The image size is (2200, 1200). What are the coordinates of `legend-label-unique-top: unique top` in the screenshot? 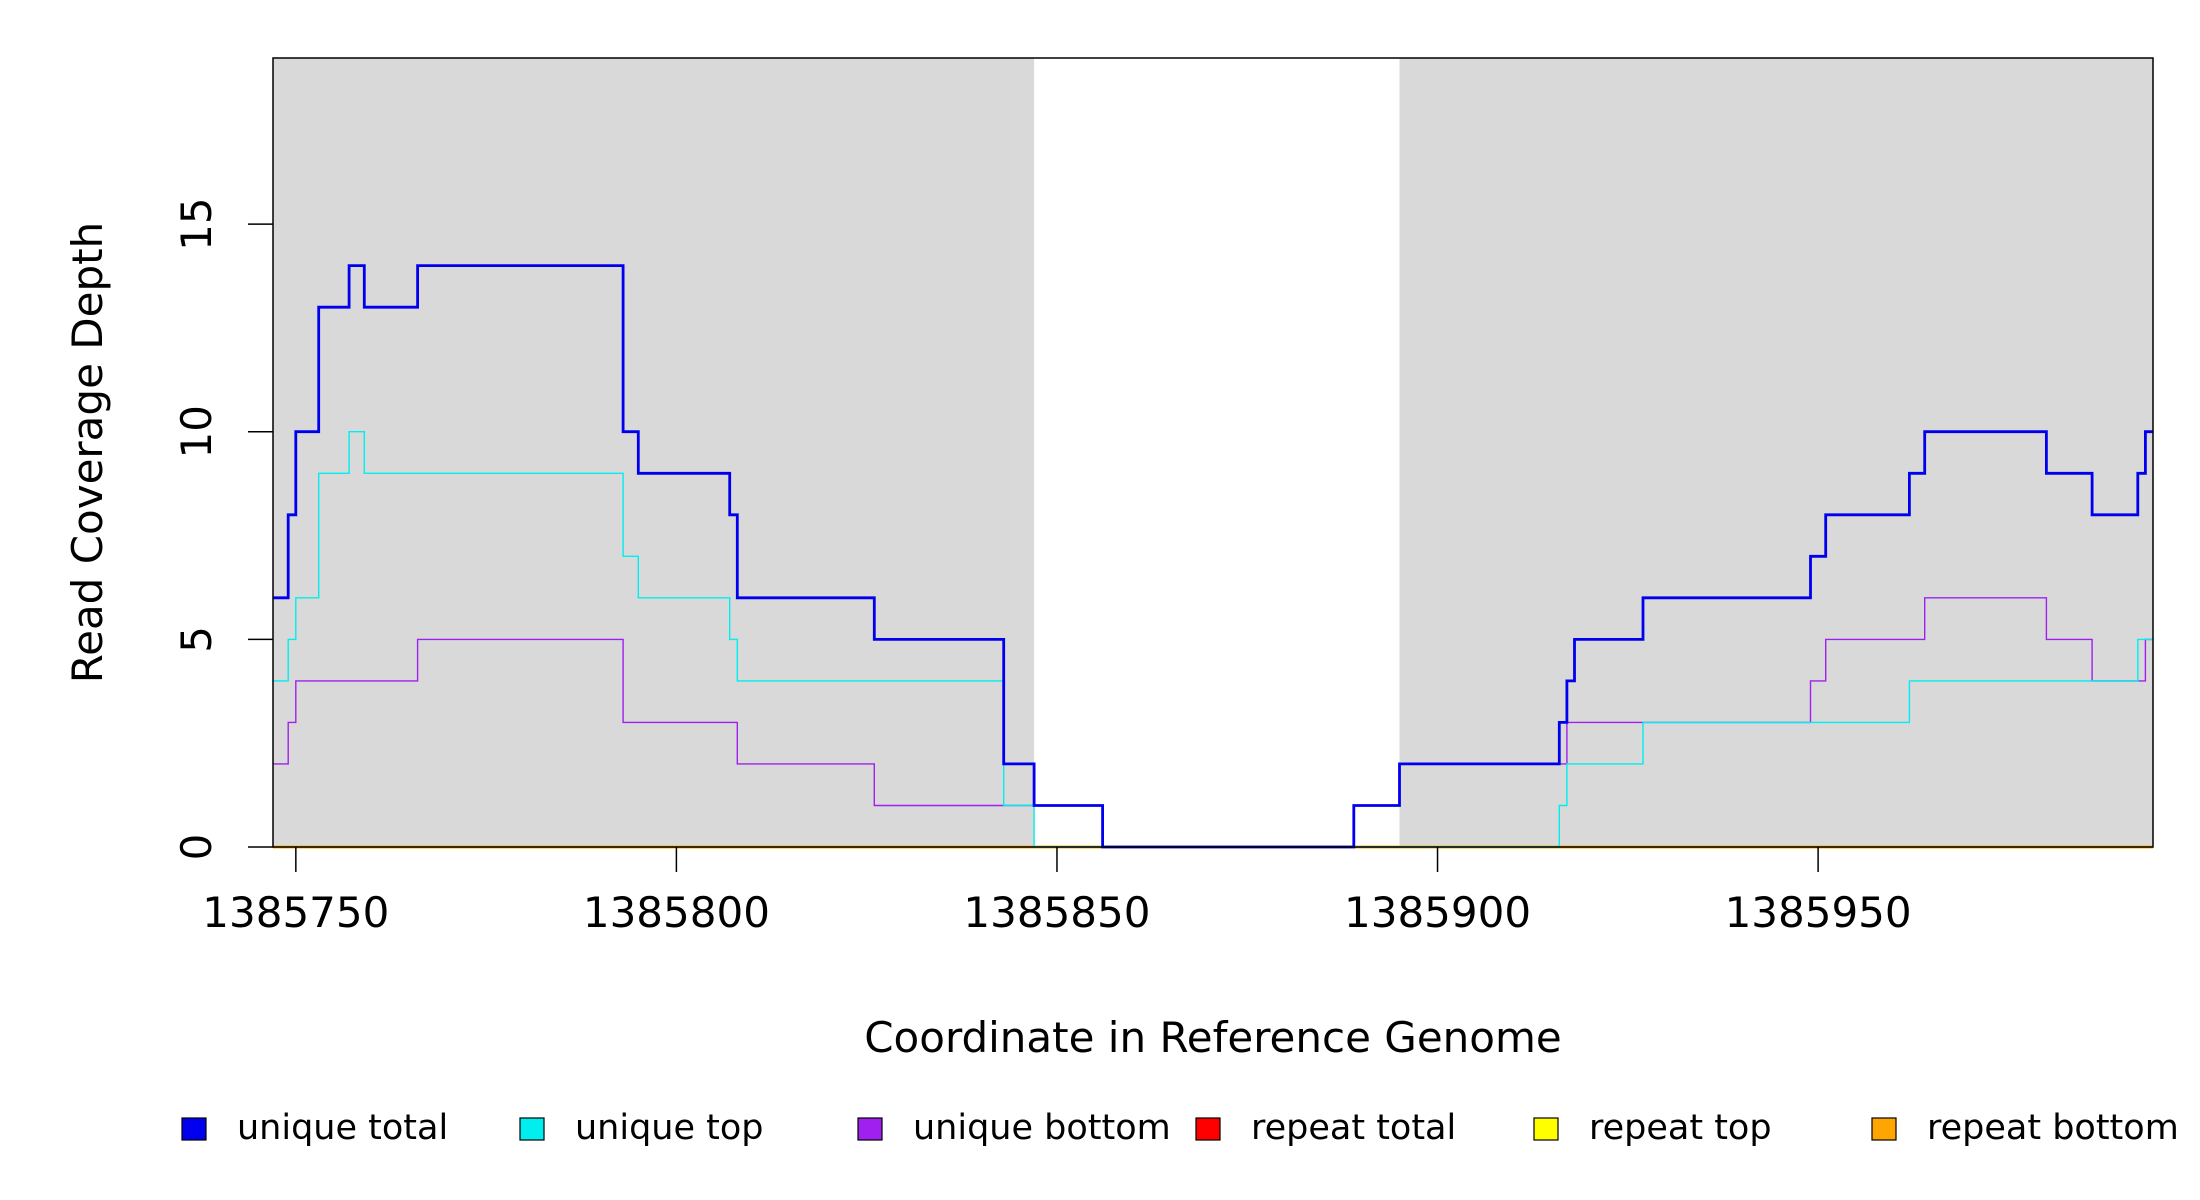 It's located at (669, 1128).